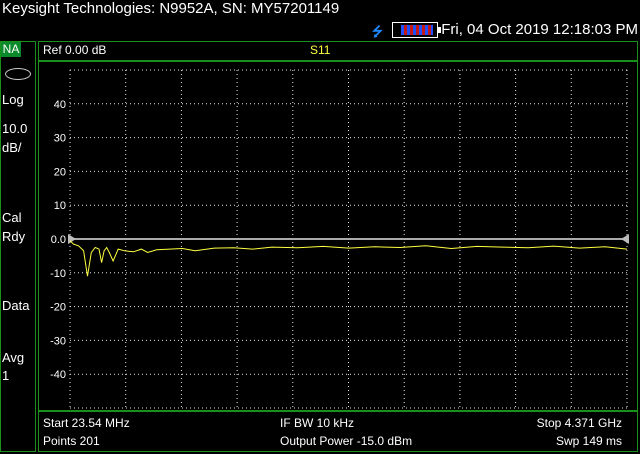 The width and height of the screenshot is (640, 454). Describe the element at coordinates (18, 74) in the screenshot. I see `sweep-icon` at that location.